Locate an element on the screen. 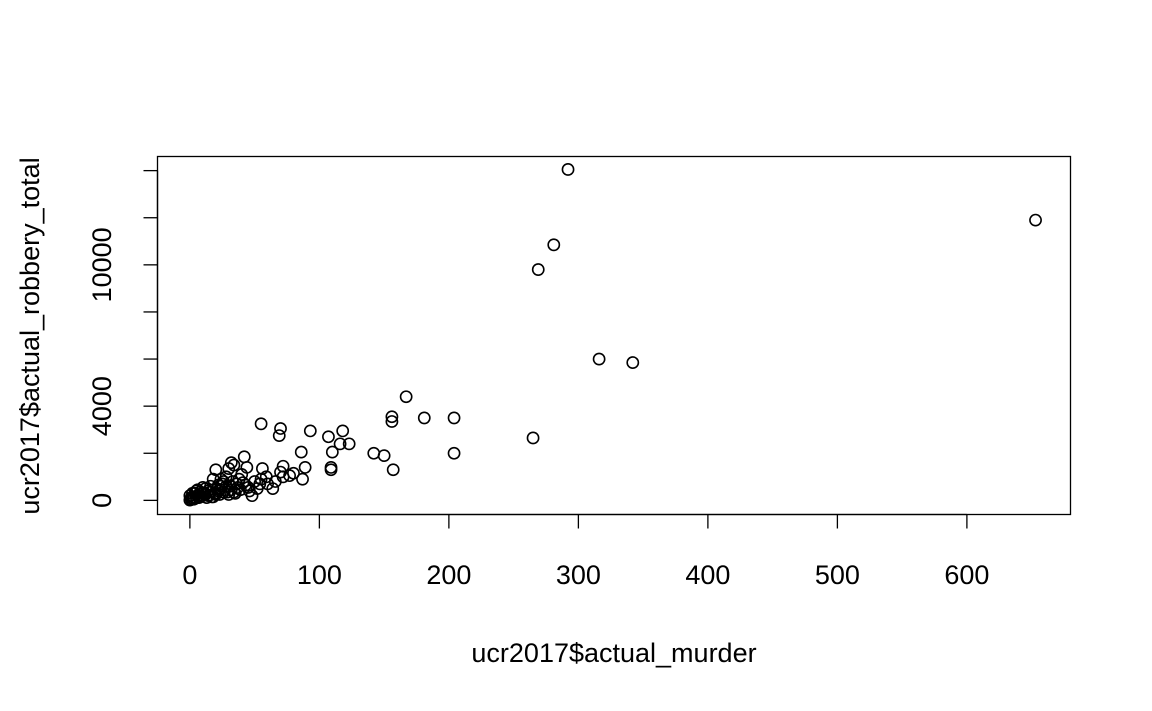 Image resolution: width=1152 pixels, height=711 pixels. y-tick-label: 0 is located at coordinates (102, 500).